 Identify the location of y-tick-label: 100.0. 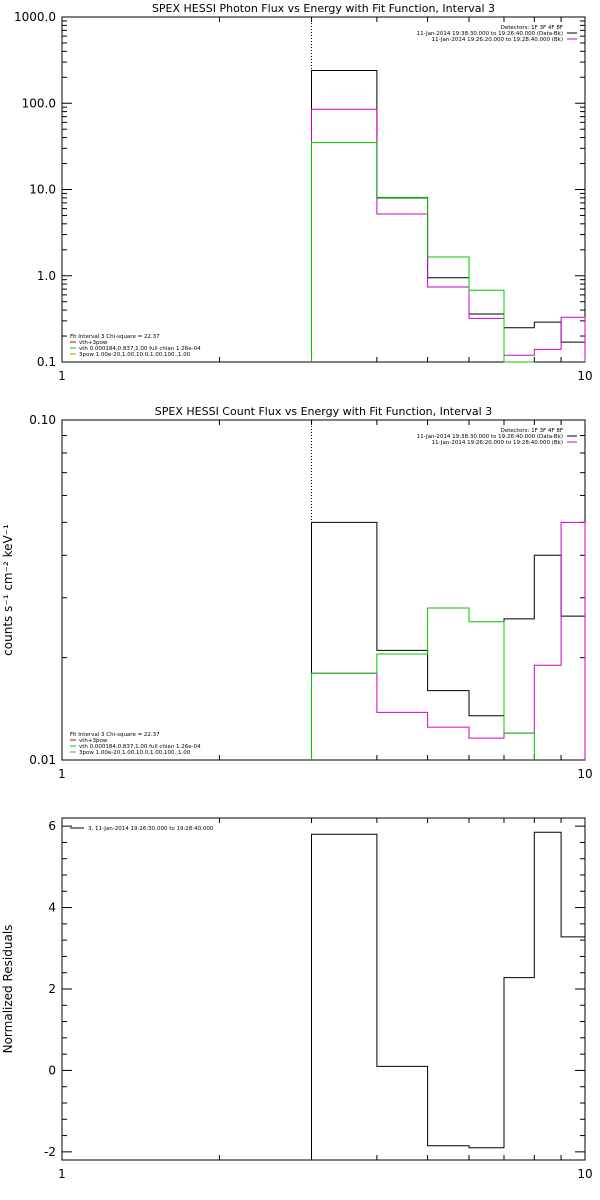
(39, 103).